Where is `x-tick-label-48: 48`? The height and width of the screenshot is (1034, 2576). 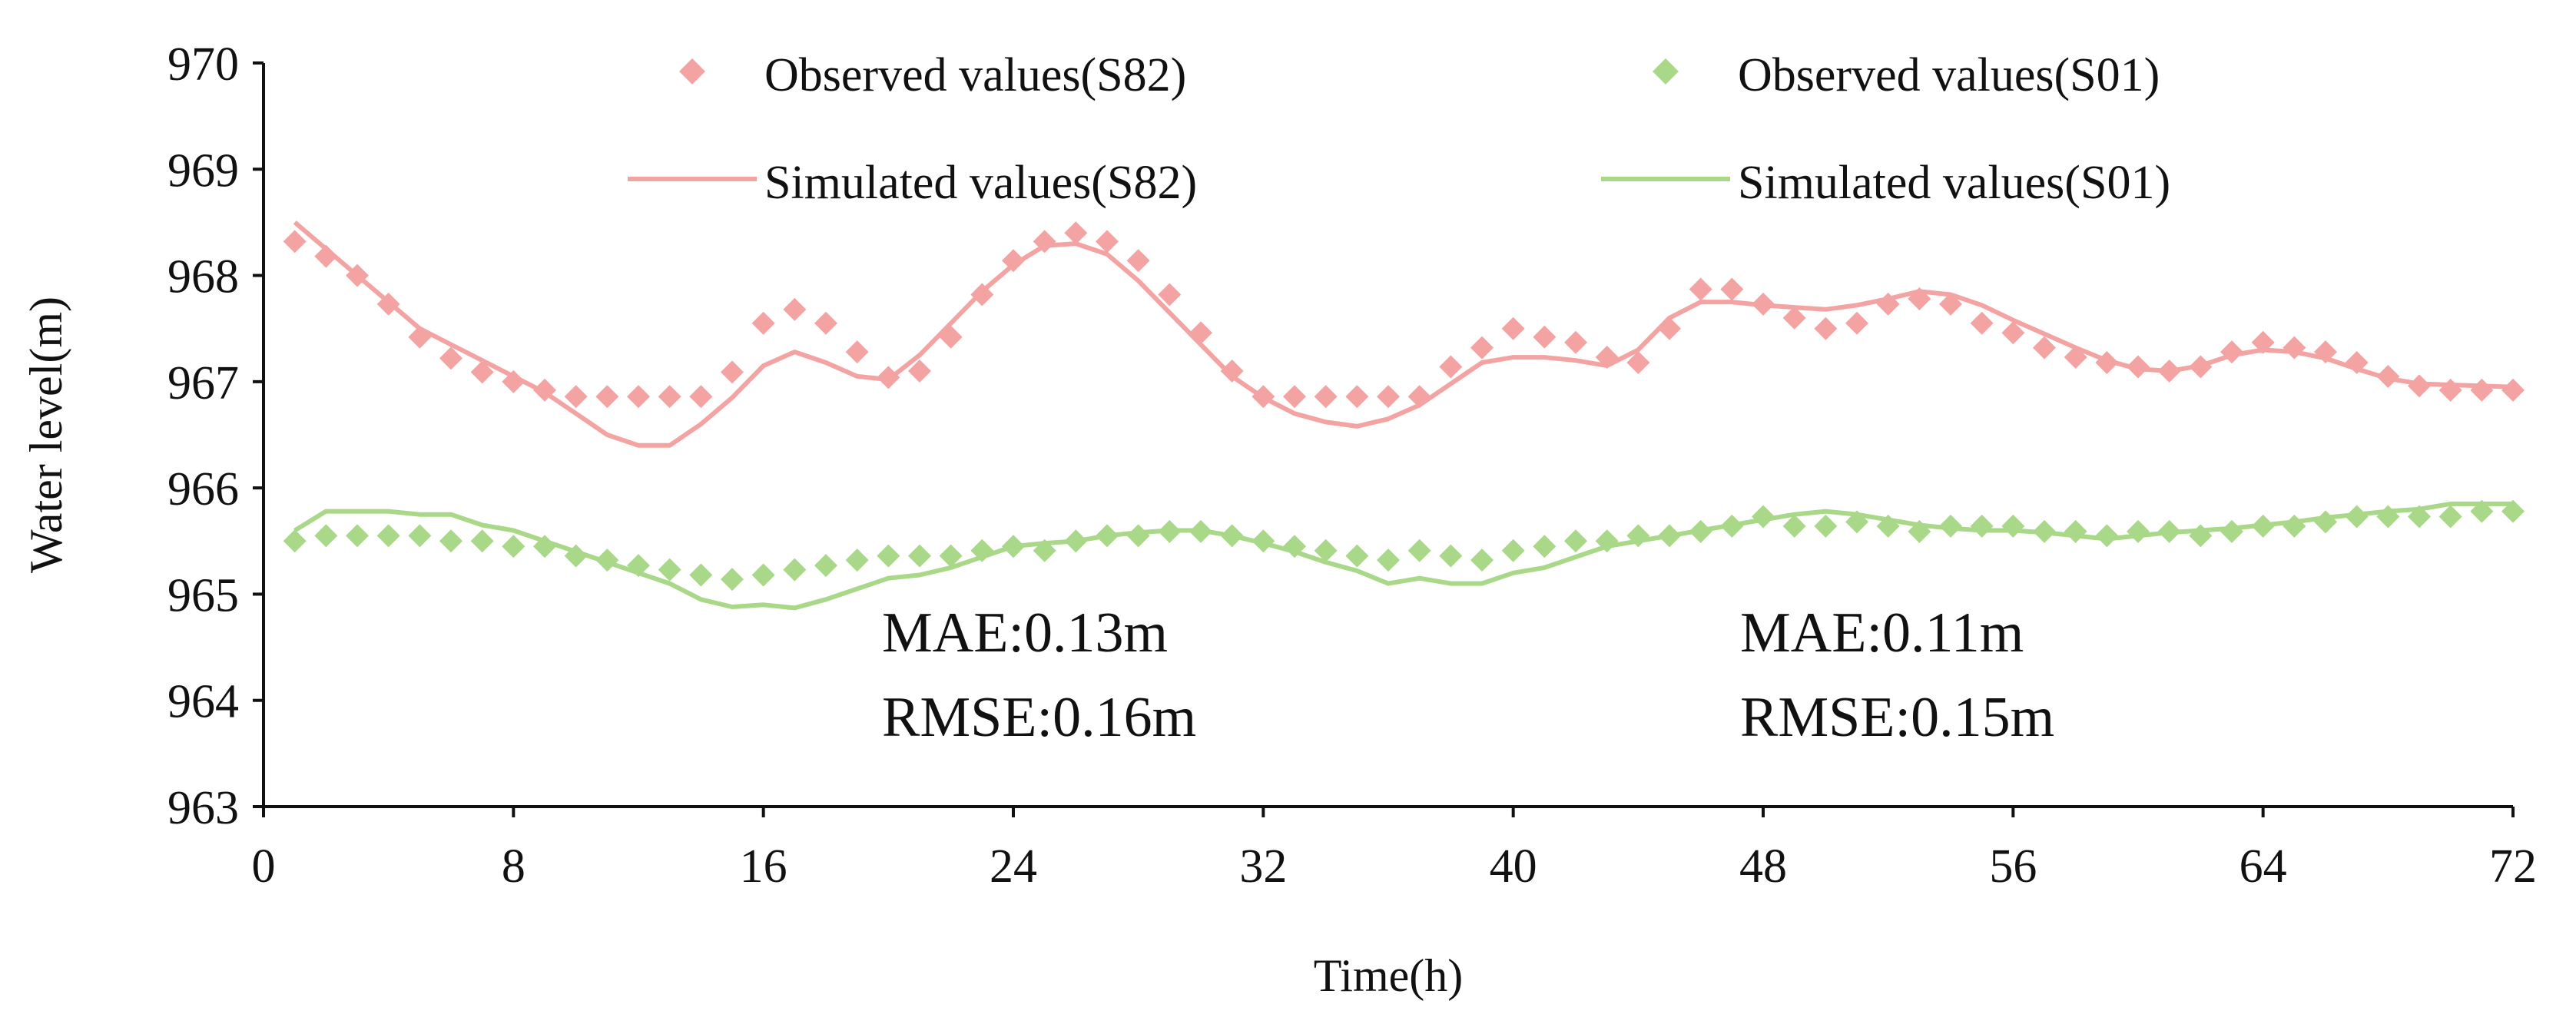
x-tick-label-48: 48 is located at coordinates (1763, 867).